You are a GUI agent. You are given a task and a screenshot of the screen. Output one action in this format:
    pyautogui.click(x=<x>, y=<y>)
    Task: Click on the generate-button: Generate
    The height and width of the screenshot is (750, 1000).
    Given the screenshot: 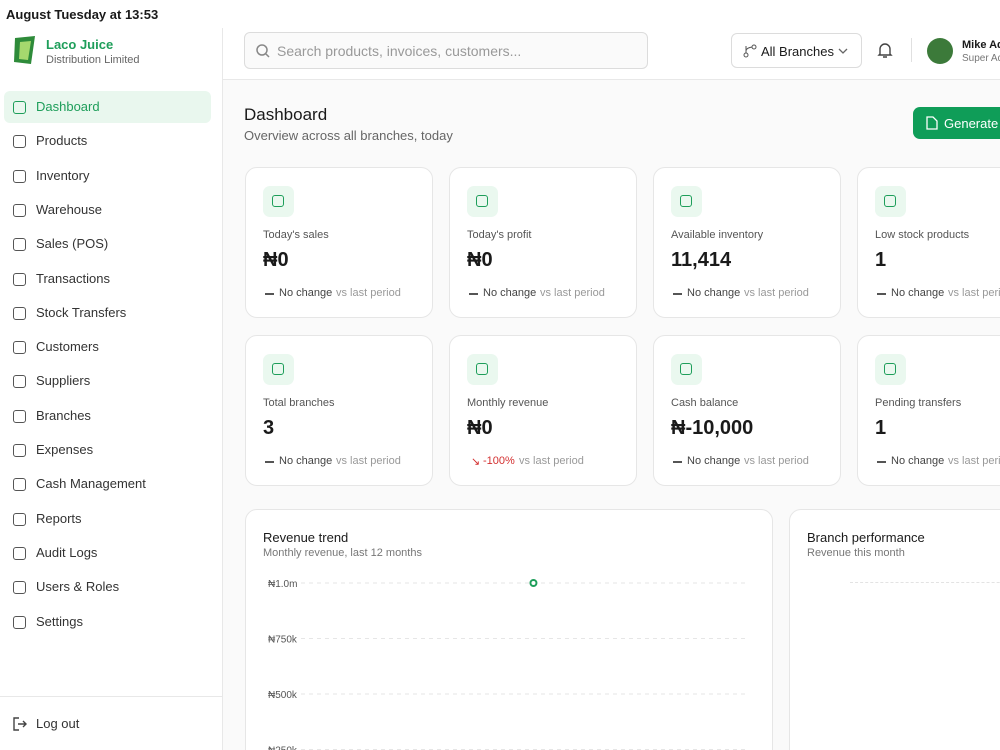 What is the action you would take?
    pyautogui.click(x=956, y=123)
    